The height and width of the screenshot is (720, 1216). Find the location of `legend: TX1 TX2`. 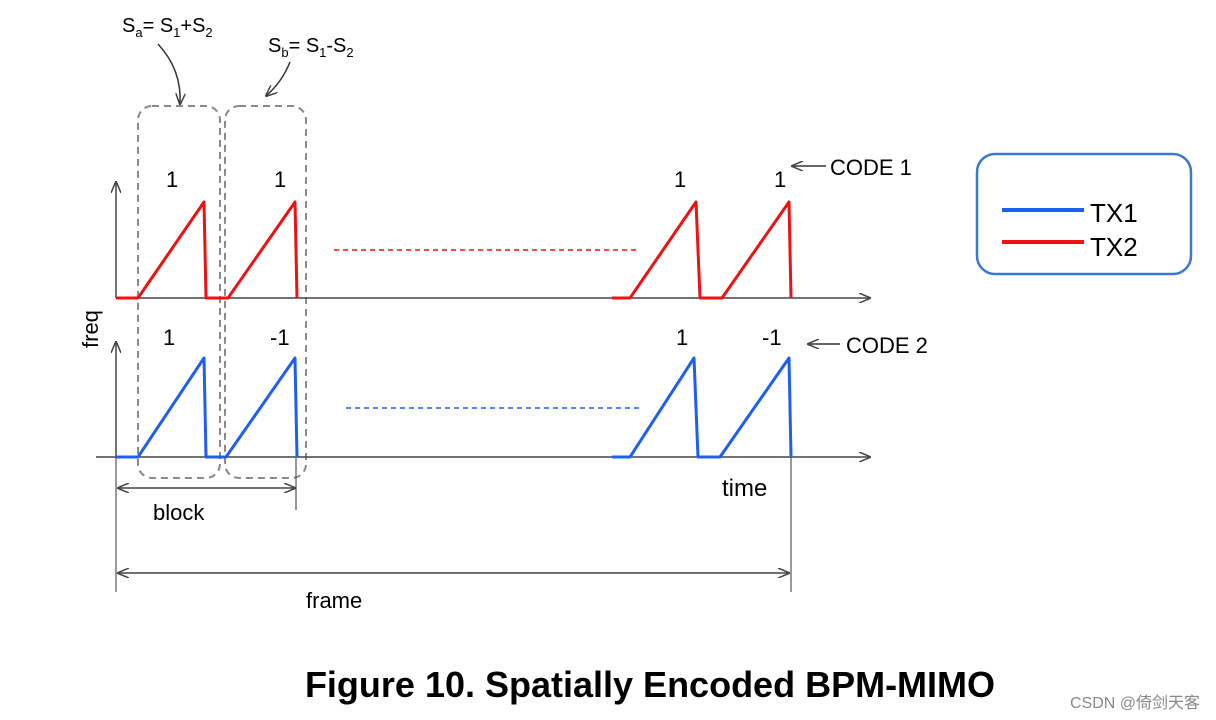

legend: TX1 TX2 is located at coordinates (1084, 214).